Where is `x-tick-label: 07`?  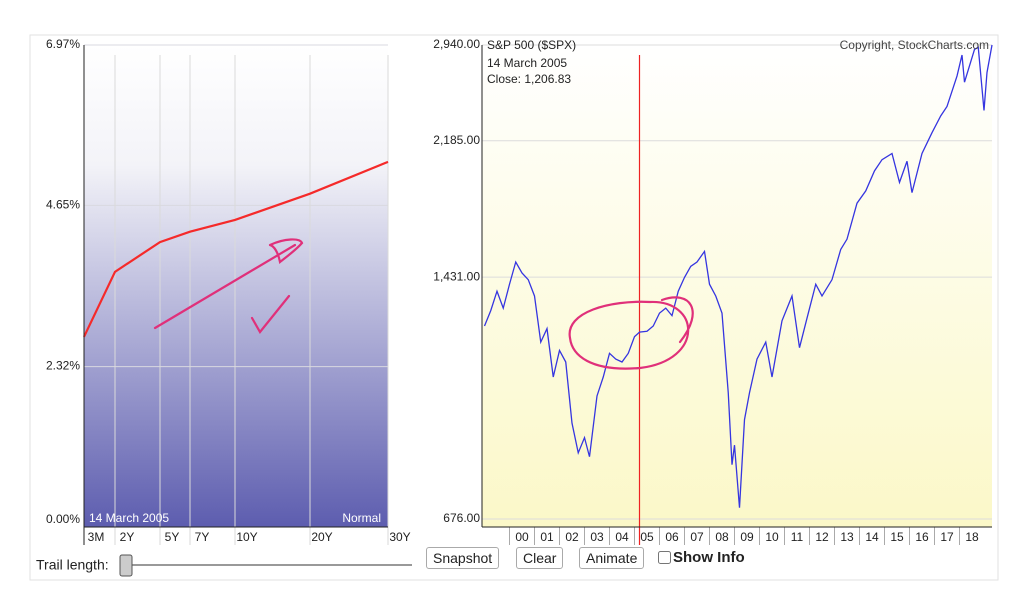 x-tick-label: 07 is located at coordinates (697, 537).